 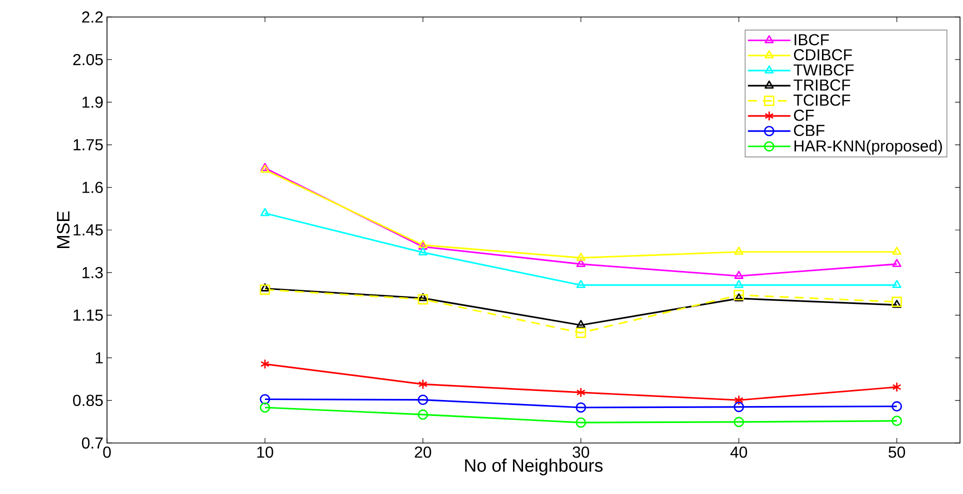 I want to click on y-tick-label: 1, so click(x=99, y=358).